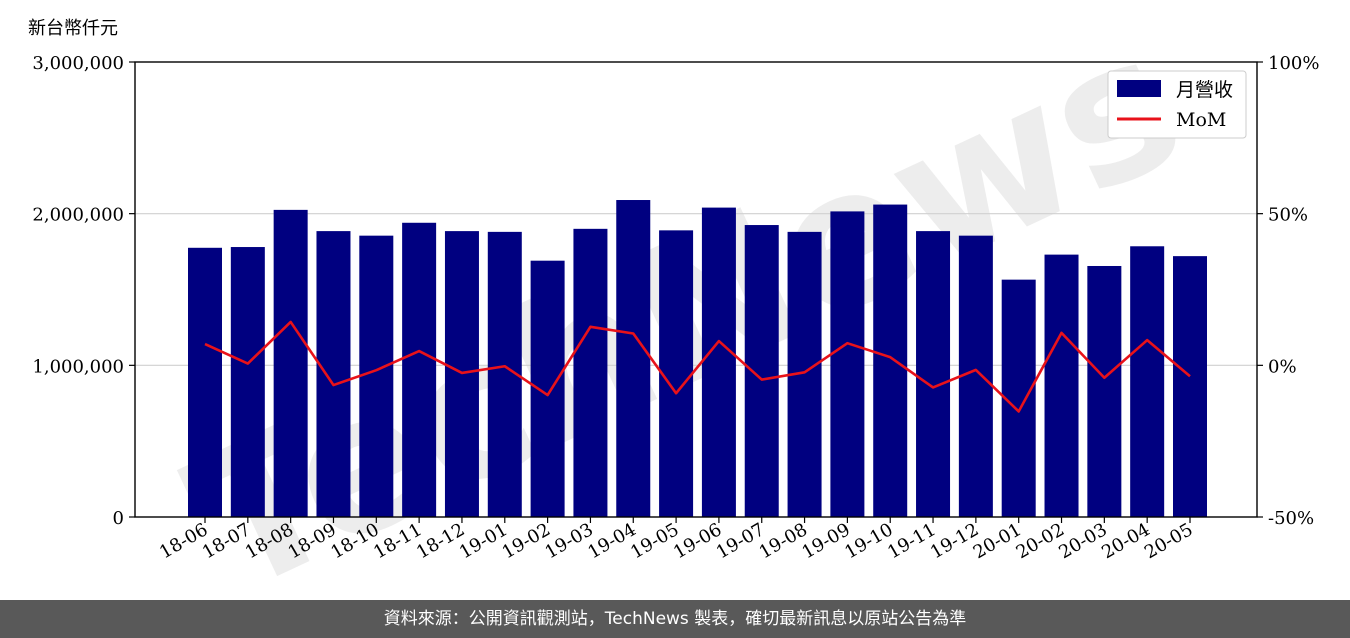  Describe the element at coordinates (1288, 215) in the screenshot. I see `right-tick-label: 50%` at that location.